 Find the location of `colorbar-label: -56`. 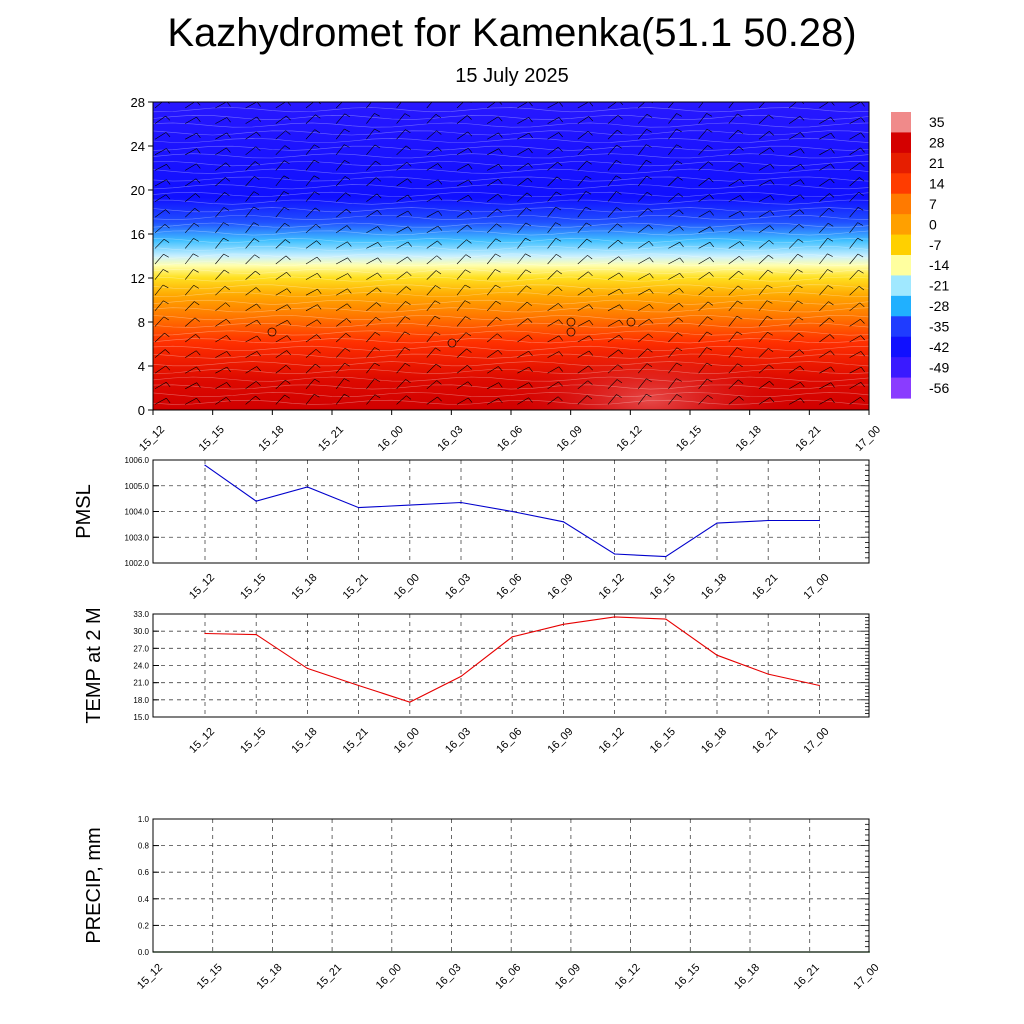

colorbar-label: -56 is located at coordinates (939, 388).